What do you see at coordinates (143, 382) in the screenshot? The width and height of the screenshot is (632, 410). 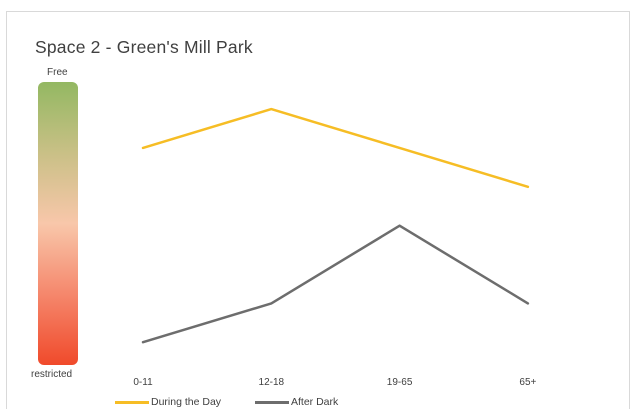 I see `x-tick-label: 0-11` at bounding box center [143, 382].